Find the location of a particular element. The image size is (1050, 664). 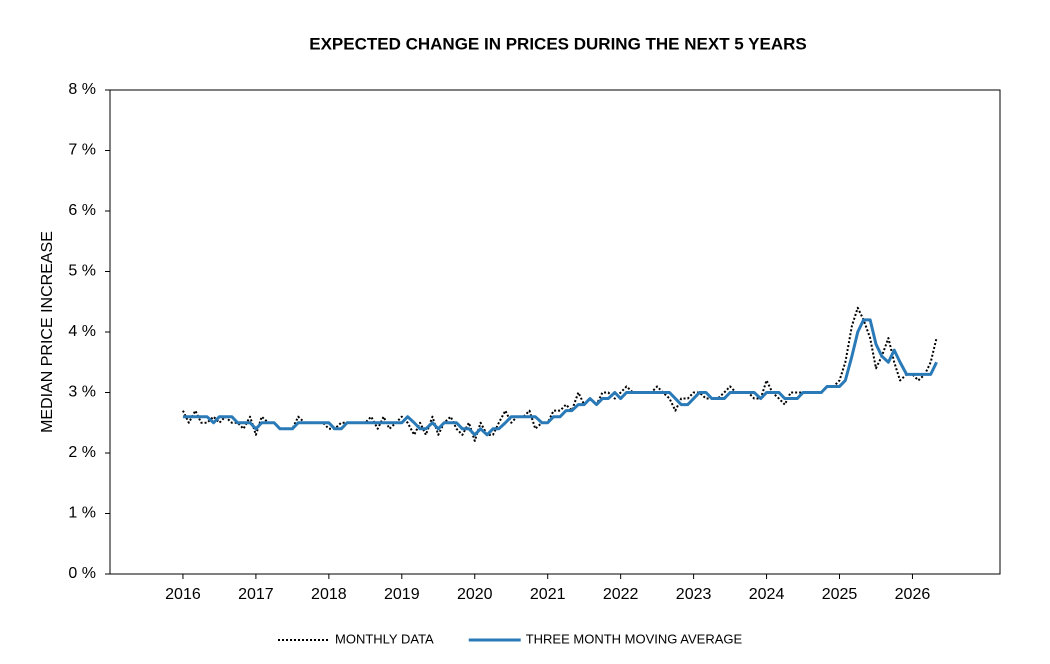

y-tick-label: 7 % is located at coordinates (82, 150).